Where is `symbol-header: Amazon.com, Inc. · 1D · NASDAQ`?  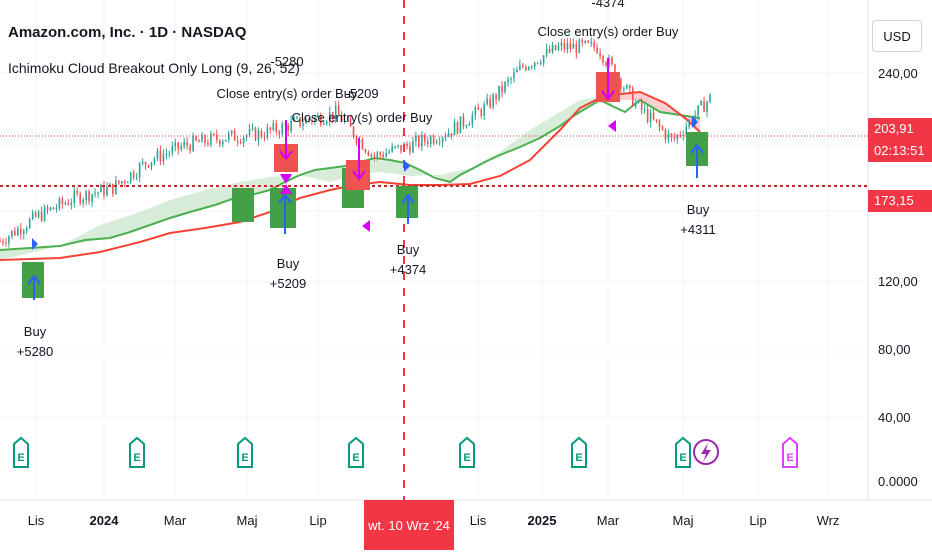
symbol-header: Amazon.com, Inc. · 1D · NASDAQ is located at coordinates (127, 32).